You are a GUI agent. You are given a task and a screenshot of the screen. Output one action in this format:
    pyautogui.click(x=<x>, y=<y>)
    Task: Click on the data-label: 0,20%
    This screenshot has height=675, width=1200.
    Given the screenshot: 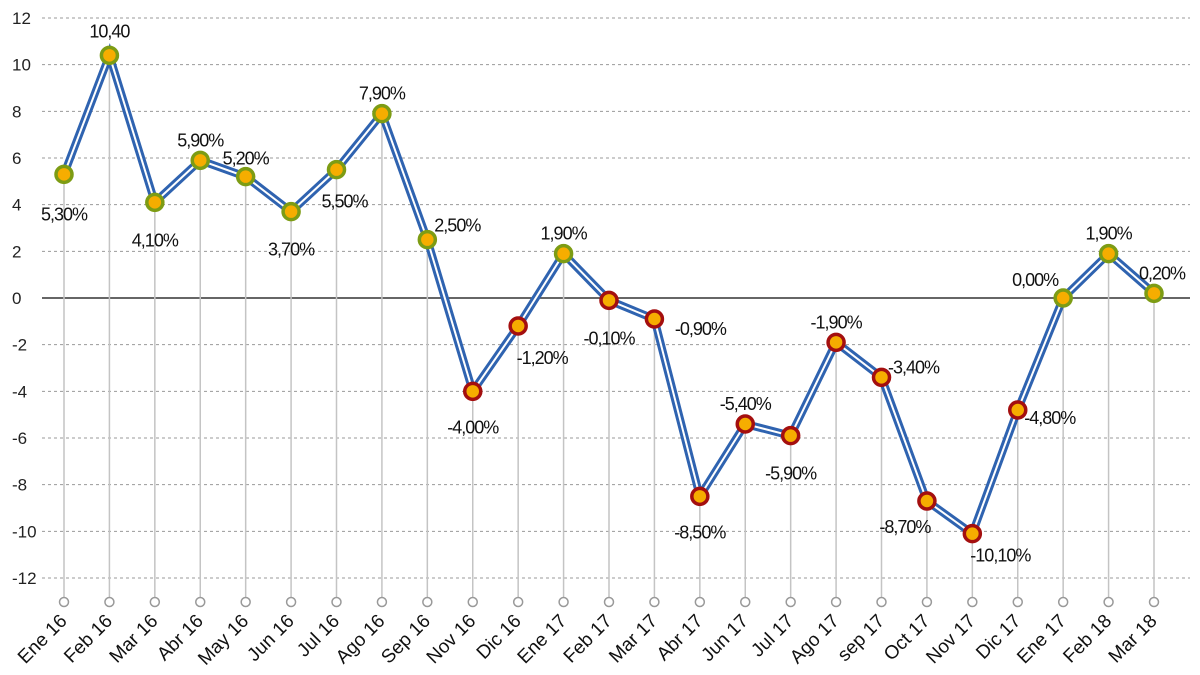 What is the action you would take?
    pyautogui.click(x=1162, y=273)
    